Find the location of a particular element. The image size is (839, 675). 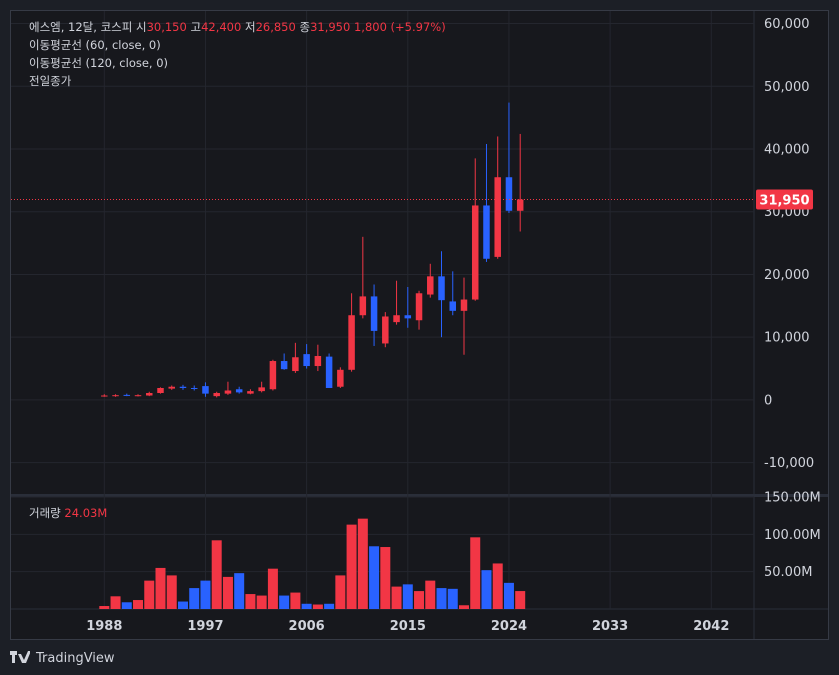

volume-tick-label: 150.00M is located at coordinates (792, 498).